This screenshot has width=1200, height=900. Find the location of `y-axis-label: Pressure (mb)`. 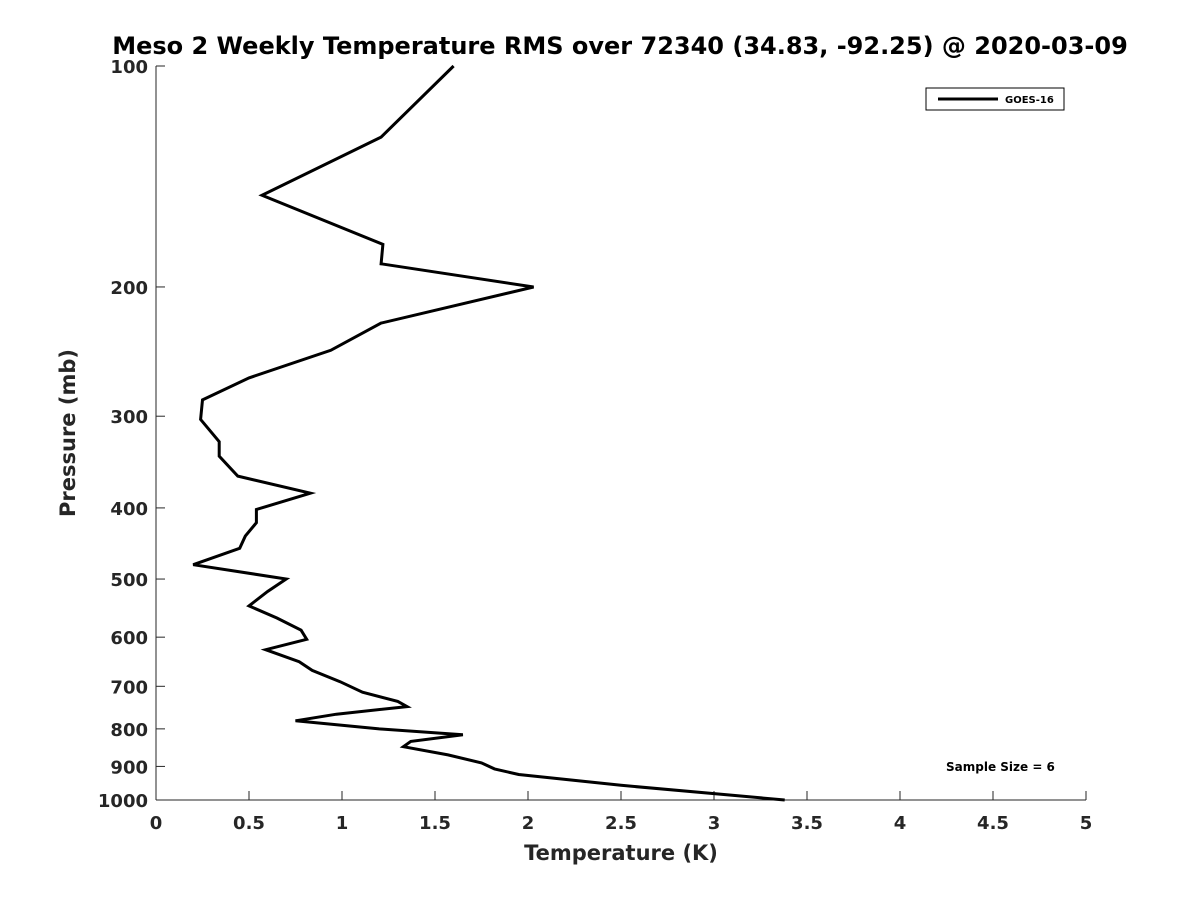

y-axis-label: Pressure (mb) is located at coordinates (68, 433).